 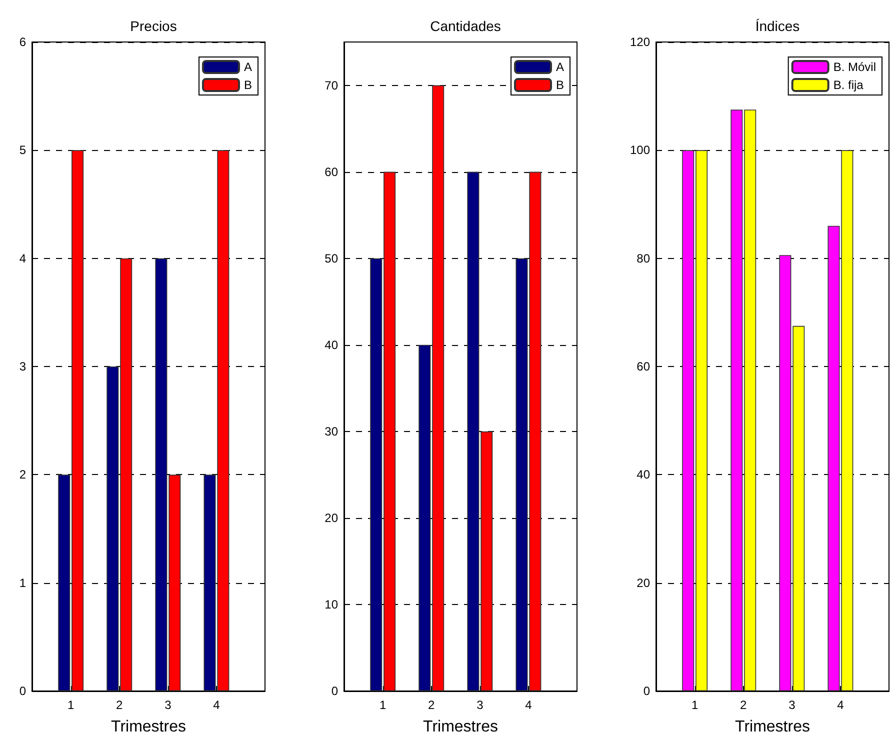 What do you see at coordinates (331, 85) in the screenshot?
I see `y-tick-label: 70` at bounding box center [331, 85].